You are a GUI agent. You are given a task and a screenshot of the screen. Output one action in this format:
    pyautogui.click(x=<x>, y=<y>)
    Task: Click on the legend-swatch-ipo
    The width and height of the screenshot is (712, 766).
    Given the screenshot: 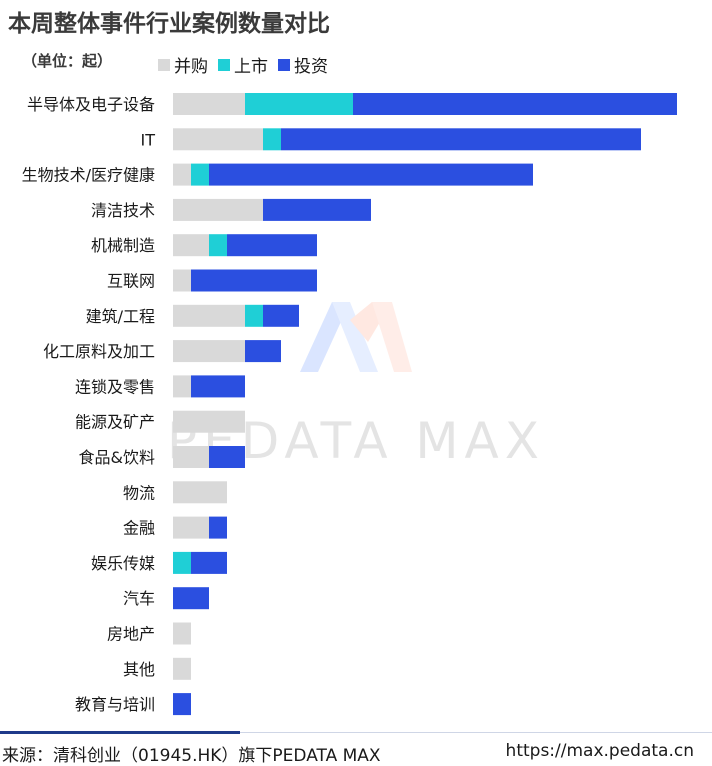 What is the action you would take?
    pyautogui.click(x=224, y=64)
    